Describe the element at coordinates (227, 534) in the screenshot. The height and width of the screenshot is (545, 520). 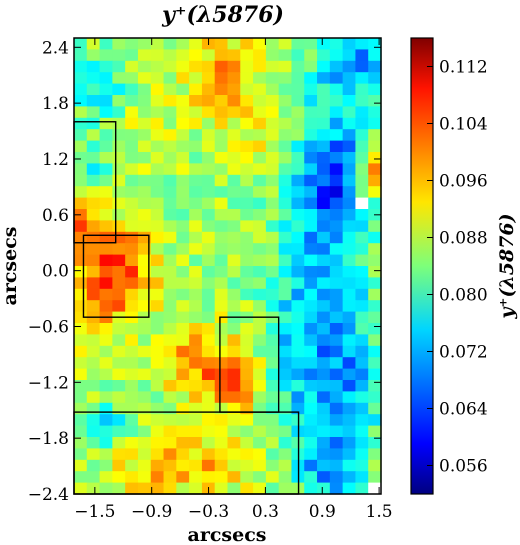
I see `x-axis-label: arcsecs` at that location.